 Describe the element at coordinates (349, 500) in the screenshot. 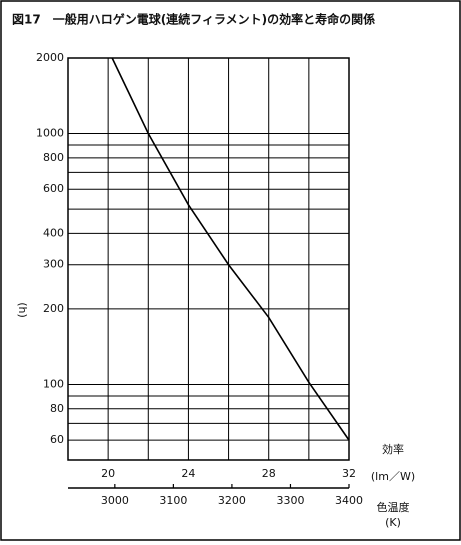

I see `x2-tick-label: 3400` at that location.